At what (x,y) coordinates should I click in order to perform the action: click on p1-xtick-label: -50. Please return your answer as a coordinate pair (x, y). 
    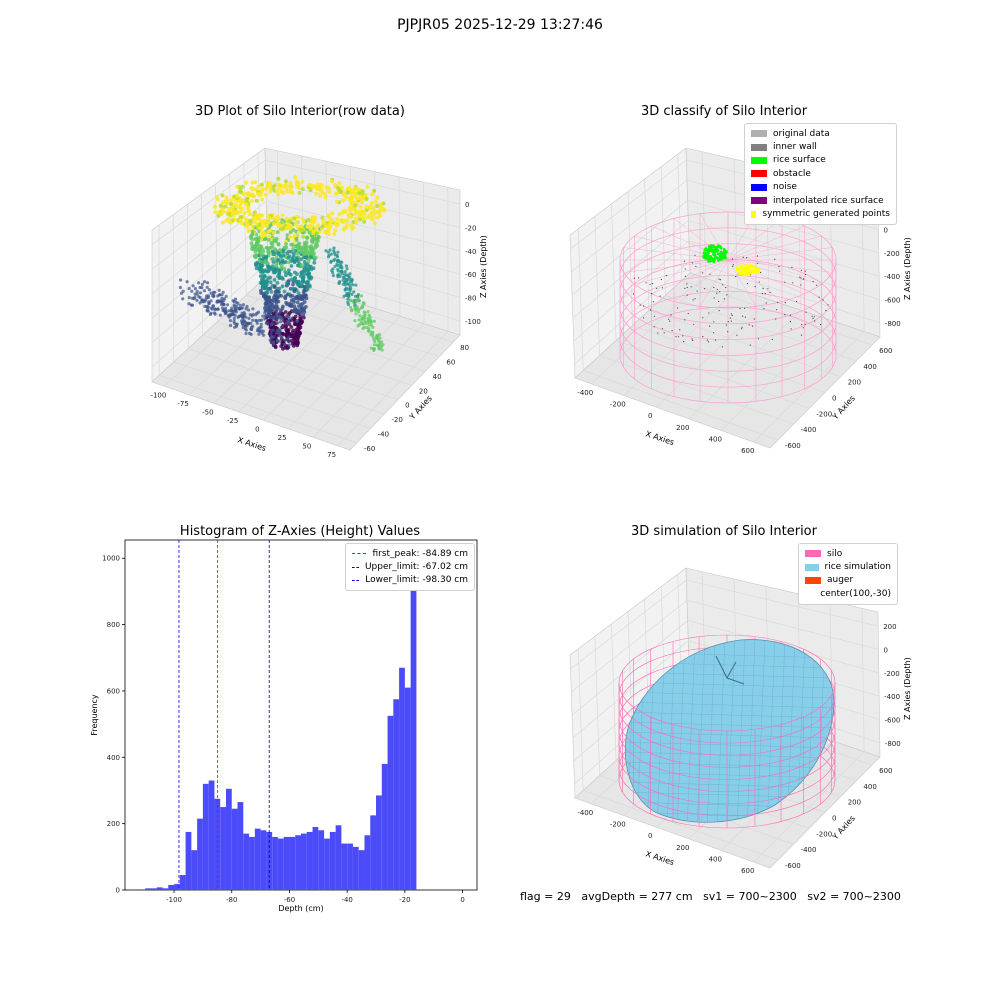
    Looking at the image, I should click on (207, 412).